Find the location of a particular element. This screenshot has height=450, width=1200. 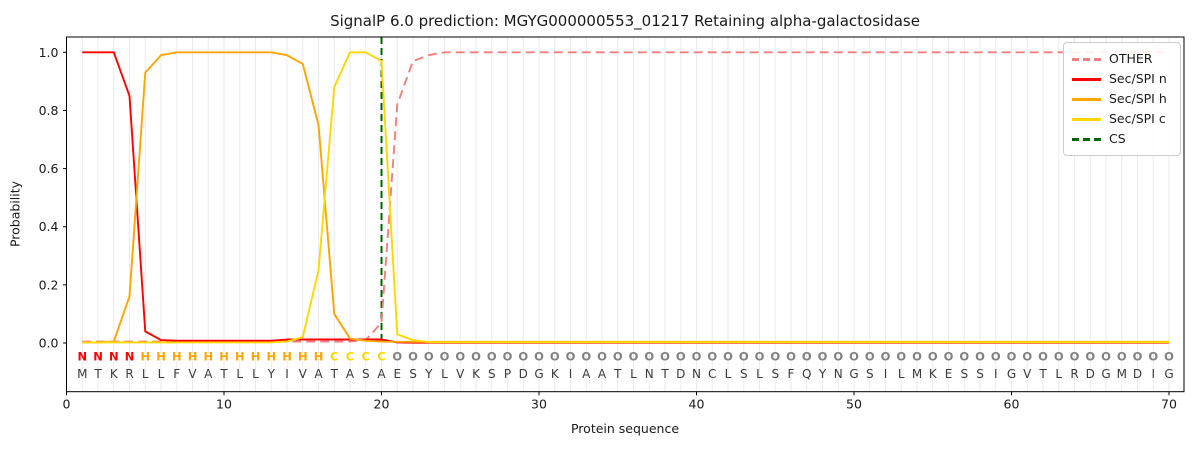

sequence-letter: C is located at coordinates (712, 374).